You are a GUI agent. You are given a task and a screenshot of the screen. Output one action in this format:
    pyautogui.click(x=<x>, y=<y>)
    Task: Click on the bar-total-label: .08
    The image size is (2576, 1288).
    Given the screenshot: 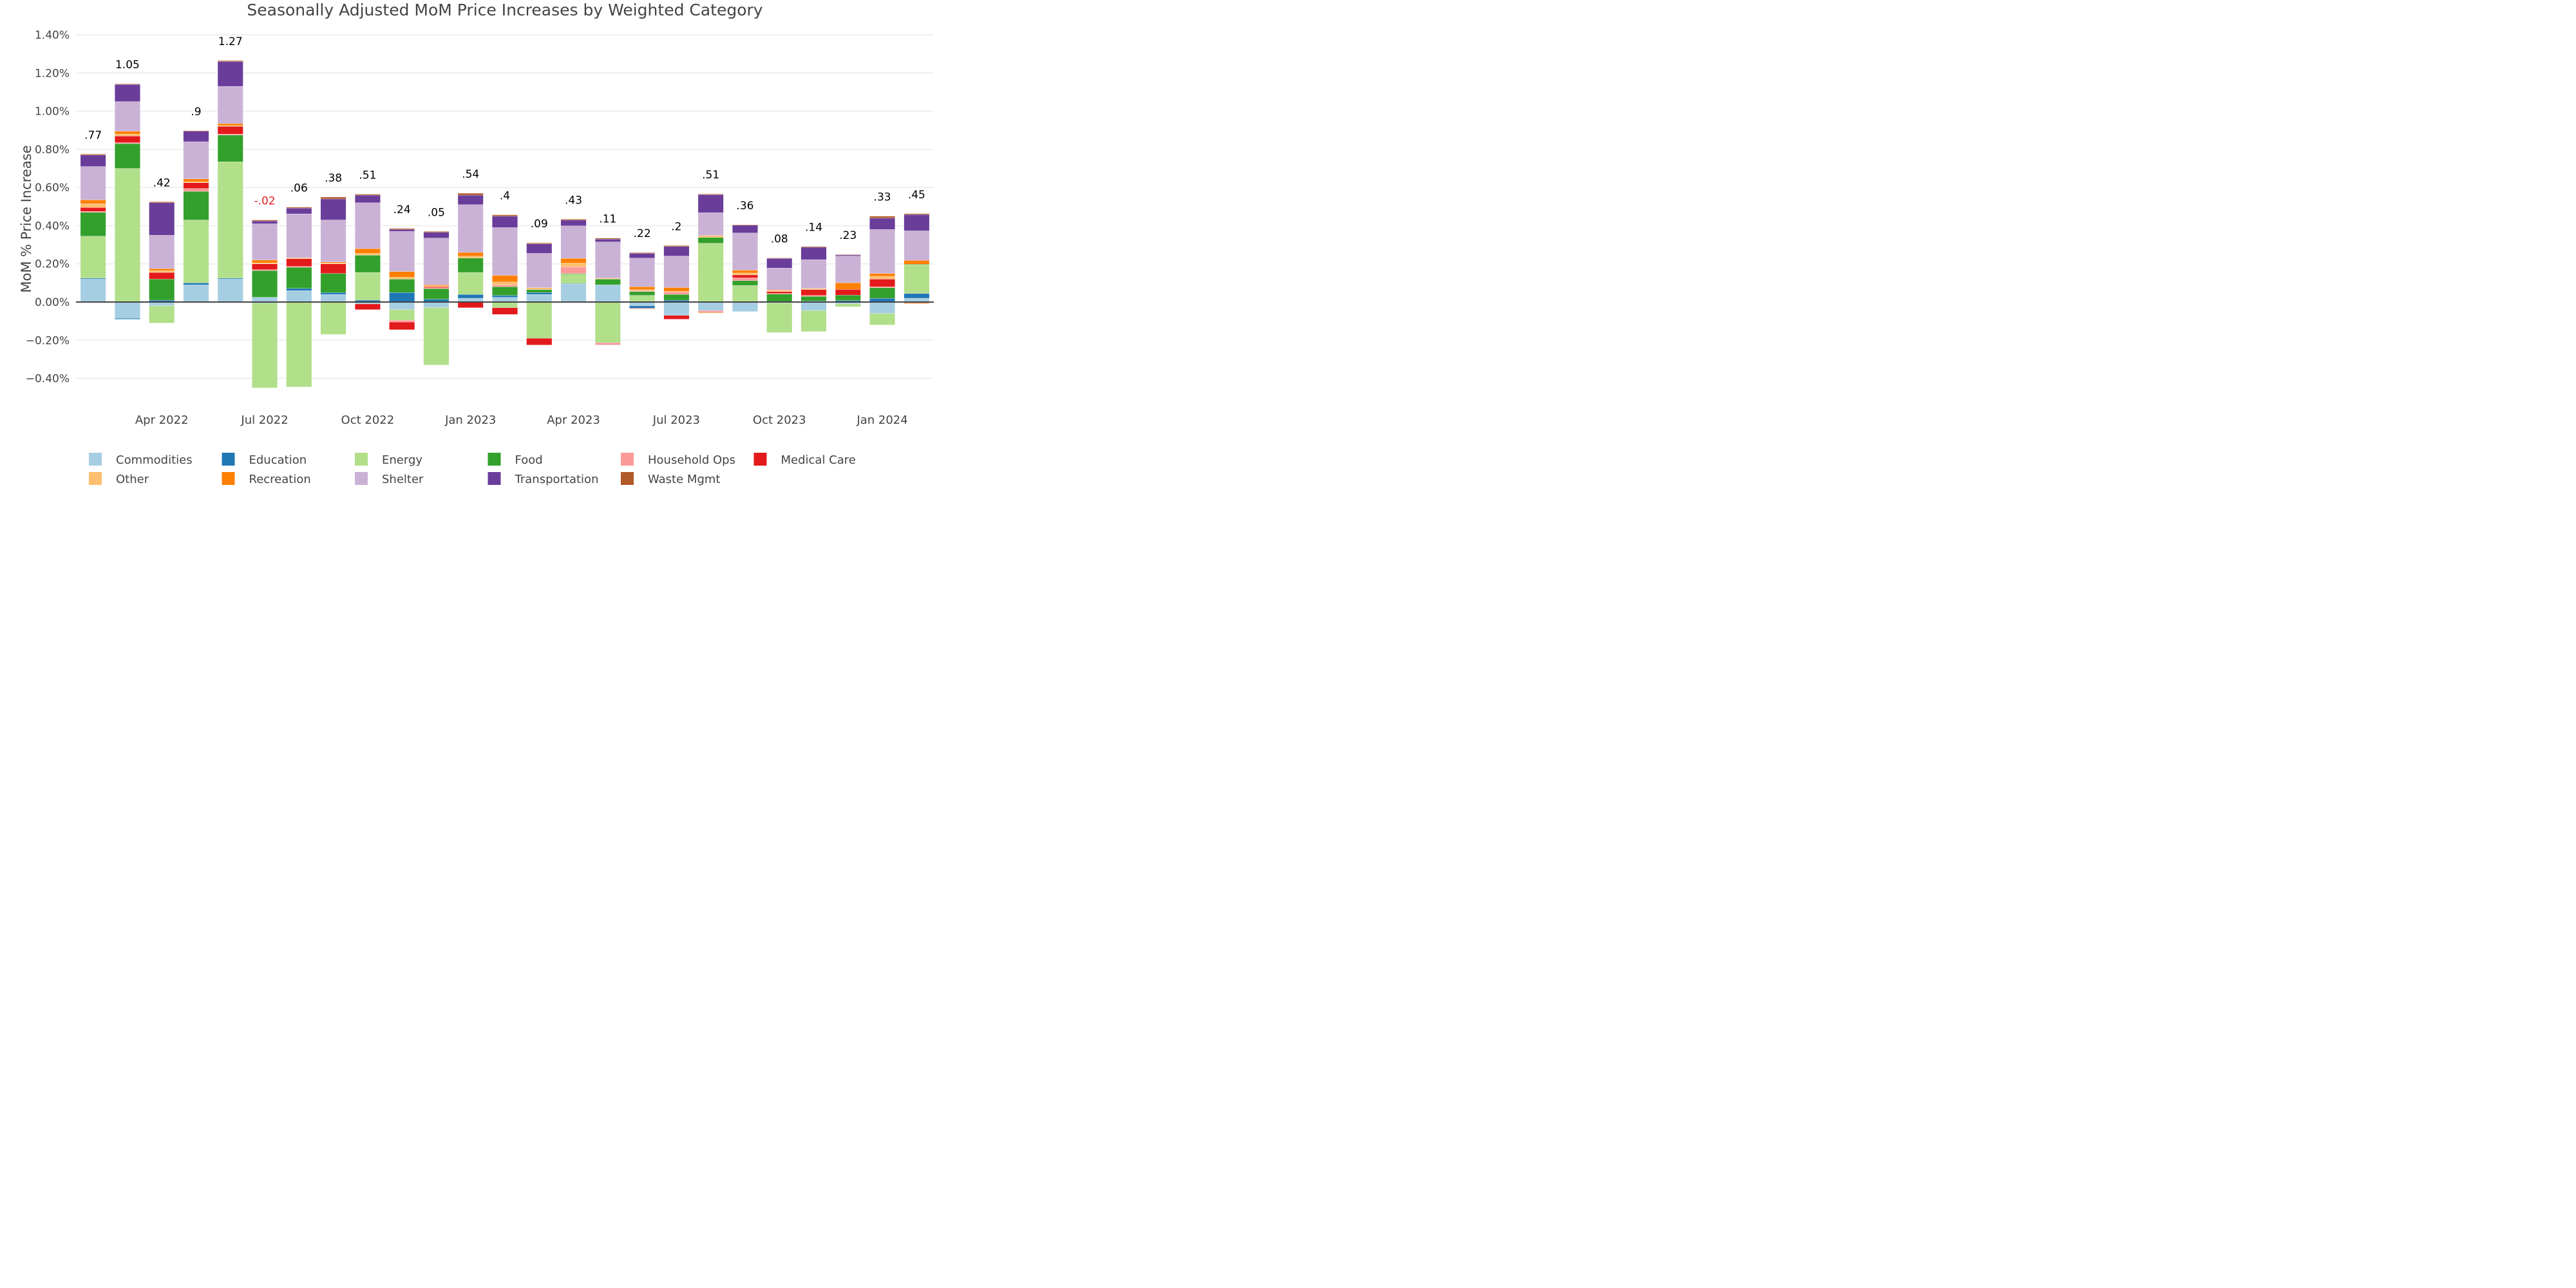 What is the action you would take?
    pyautogui.click(x=780, y=240)
    